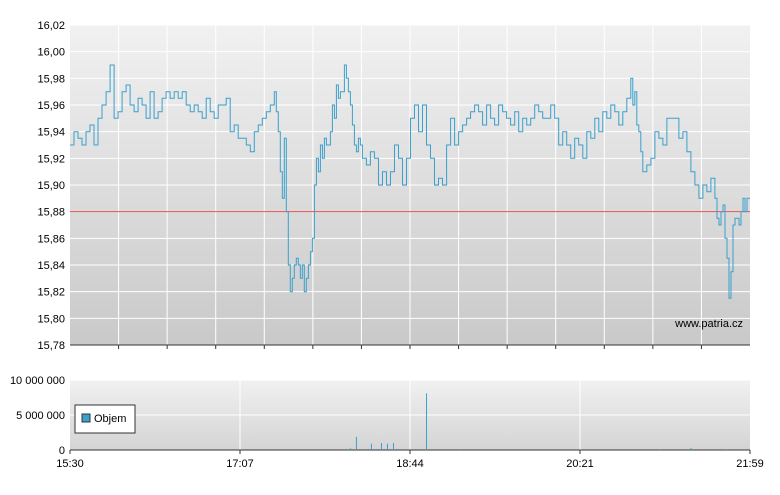  I want to click on time-axis-label: 20:21, so click(580, 464).